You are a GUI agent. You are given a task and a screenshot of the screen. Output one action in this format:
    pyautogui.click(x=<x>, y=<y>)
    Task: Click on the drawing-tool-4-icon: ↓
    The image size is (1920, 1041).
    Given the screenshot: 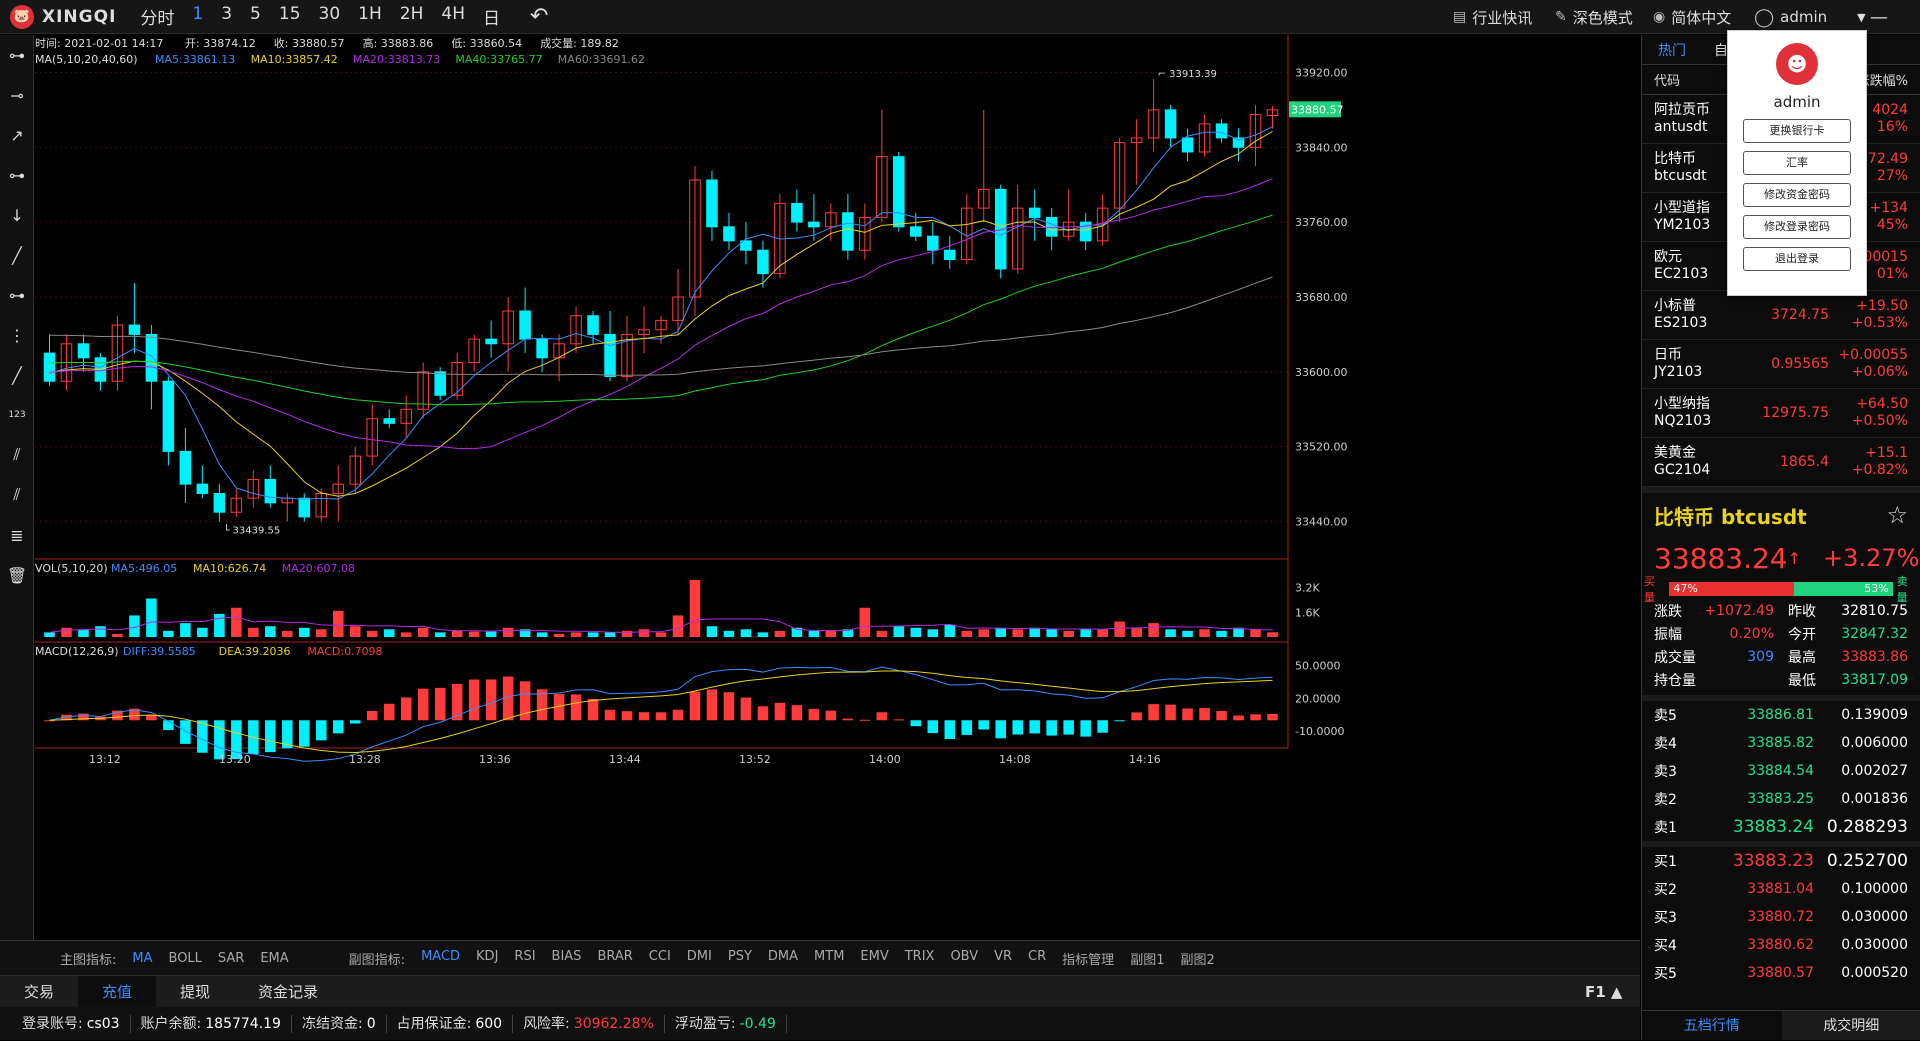 What is the action you would take?
    pyautogui.click(x=17, y=215)
    